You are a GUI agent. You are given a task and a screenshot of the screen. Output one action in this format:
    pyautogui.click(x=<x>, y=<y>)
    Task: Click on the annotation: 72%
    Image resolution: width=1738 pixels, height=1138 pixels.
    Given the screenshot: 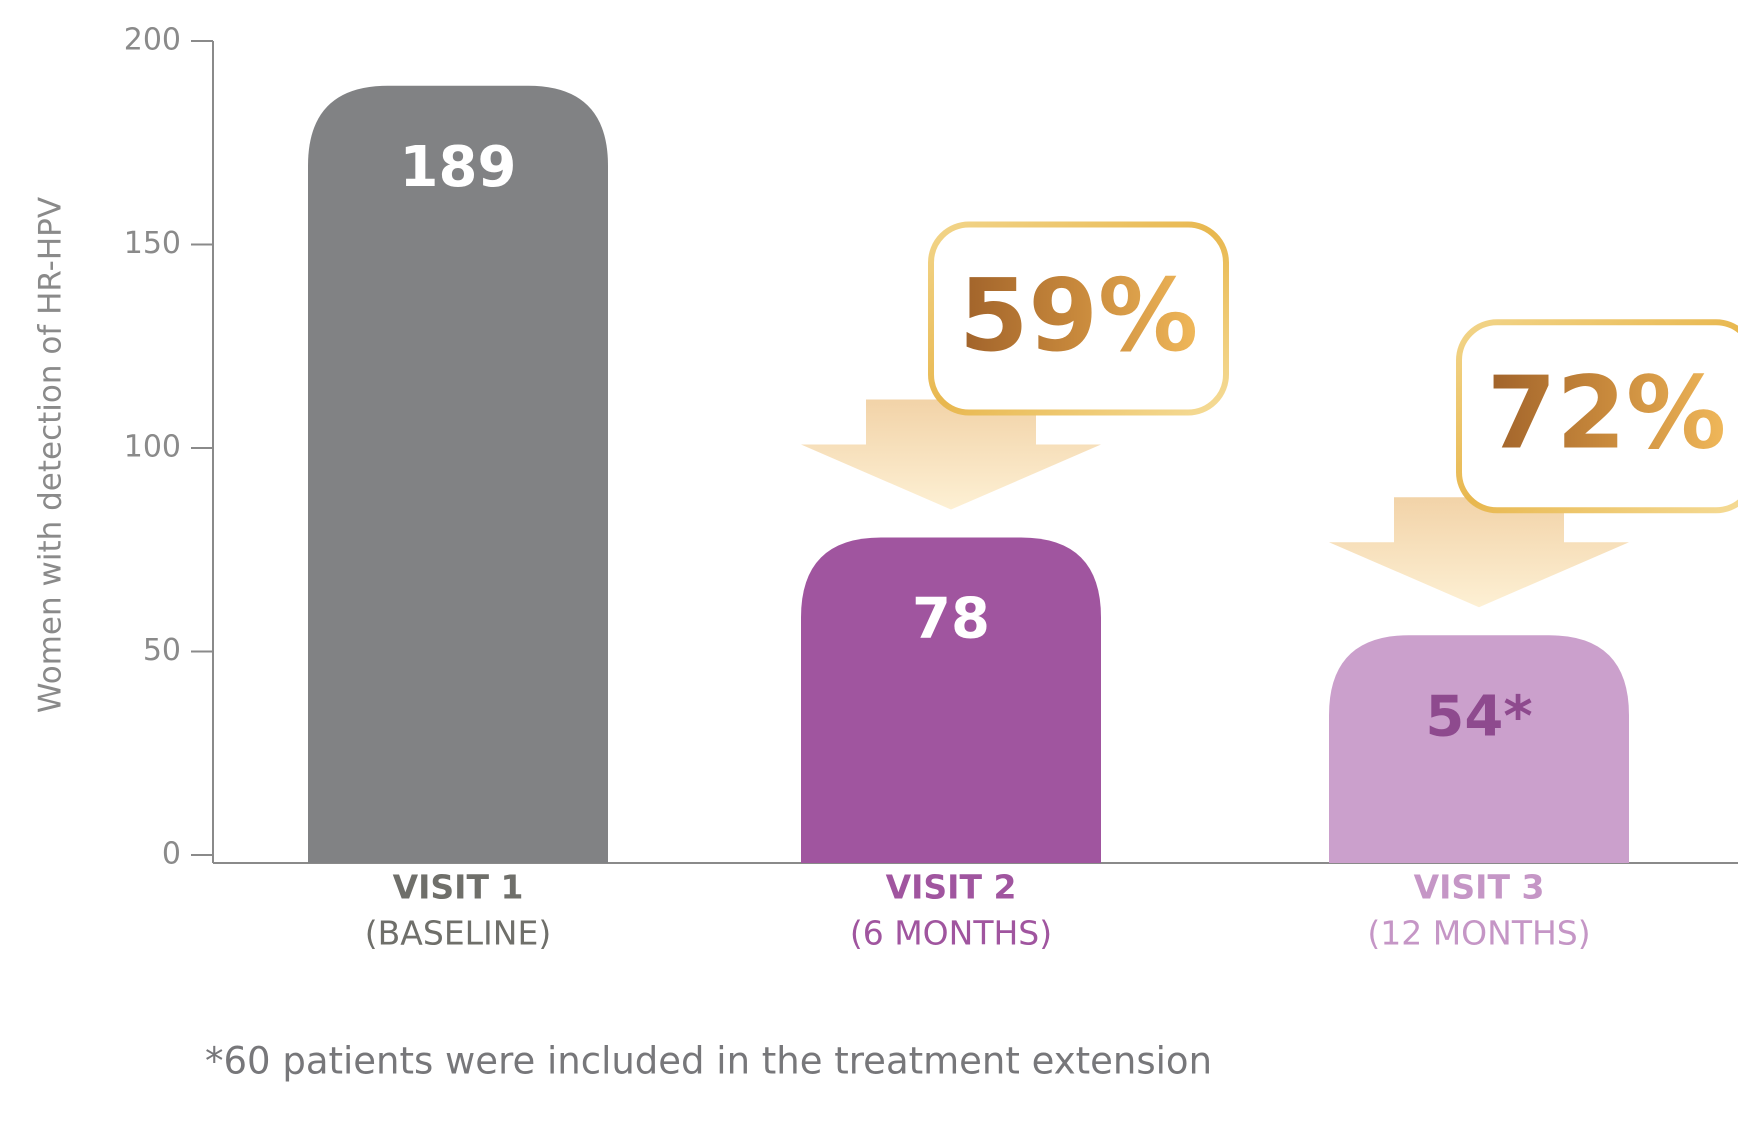 What is the action you would take?
    pyautogui.click(x=1606, y=413)
    